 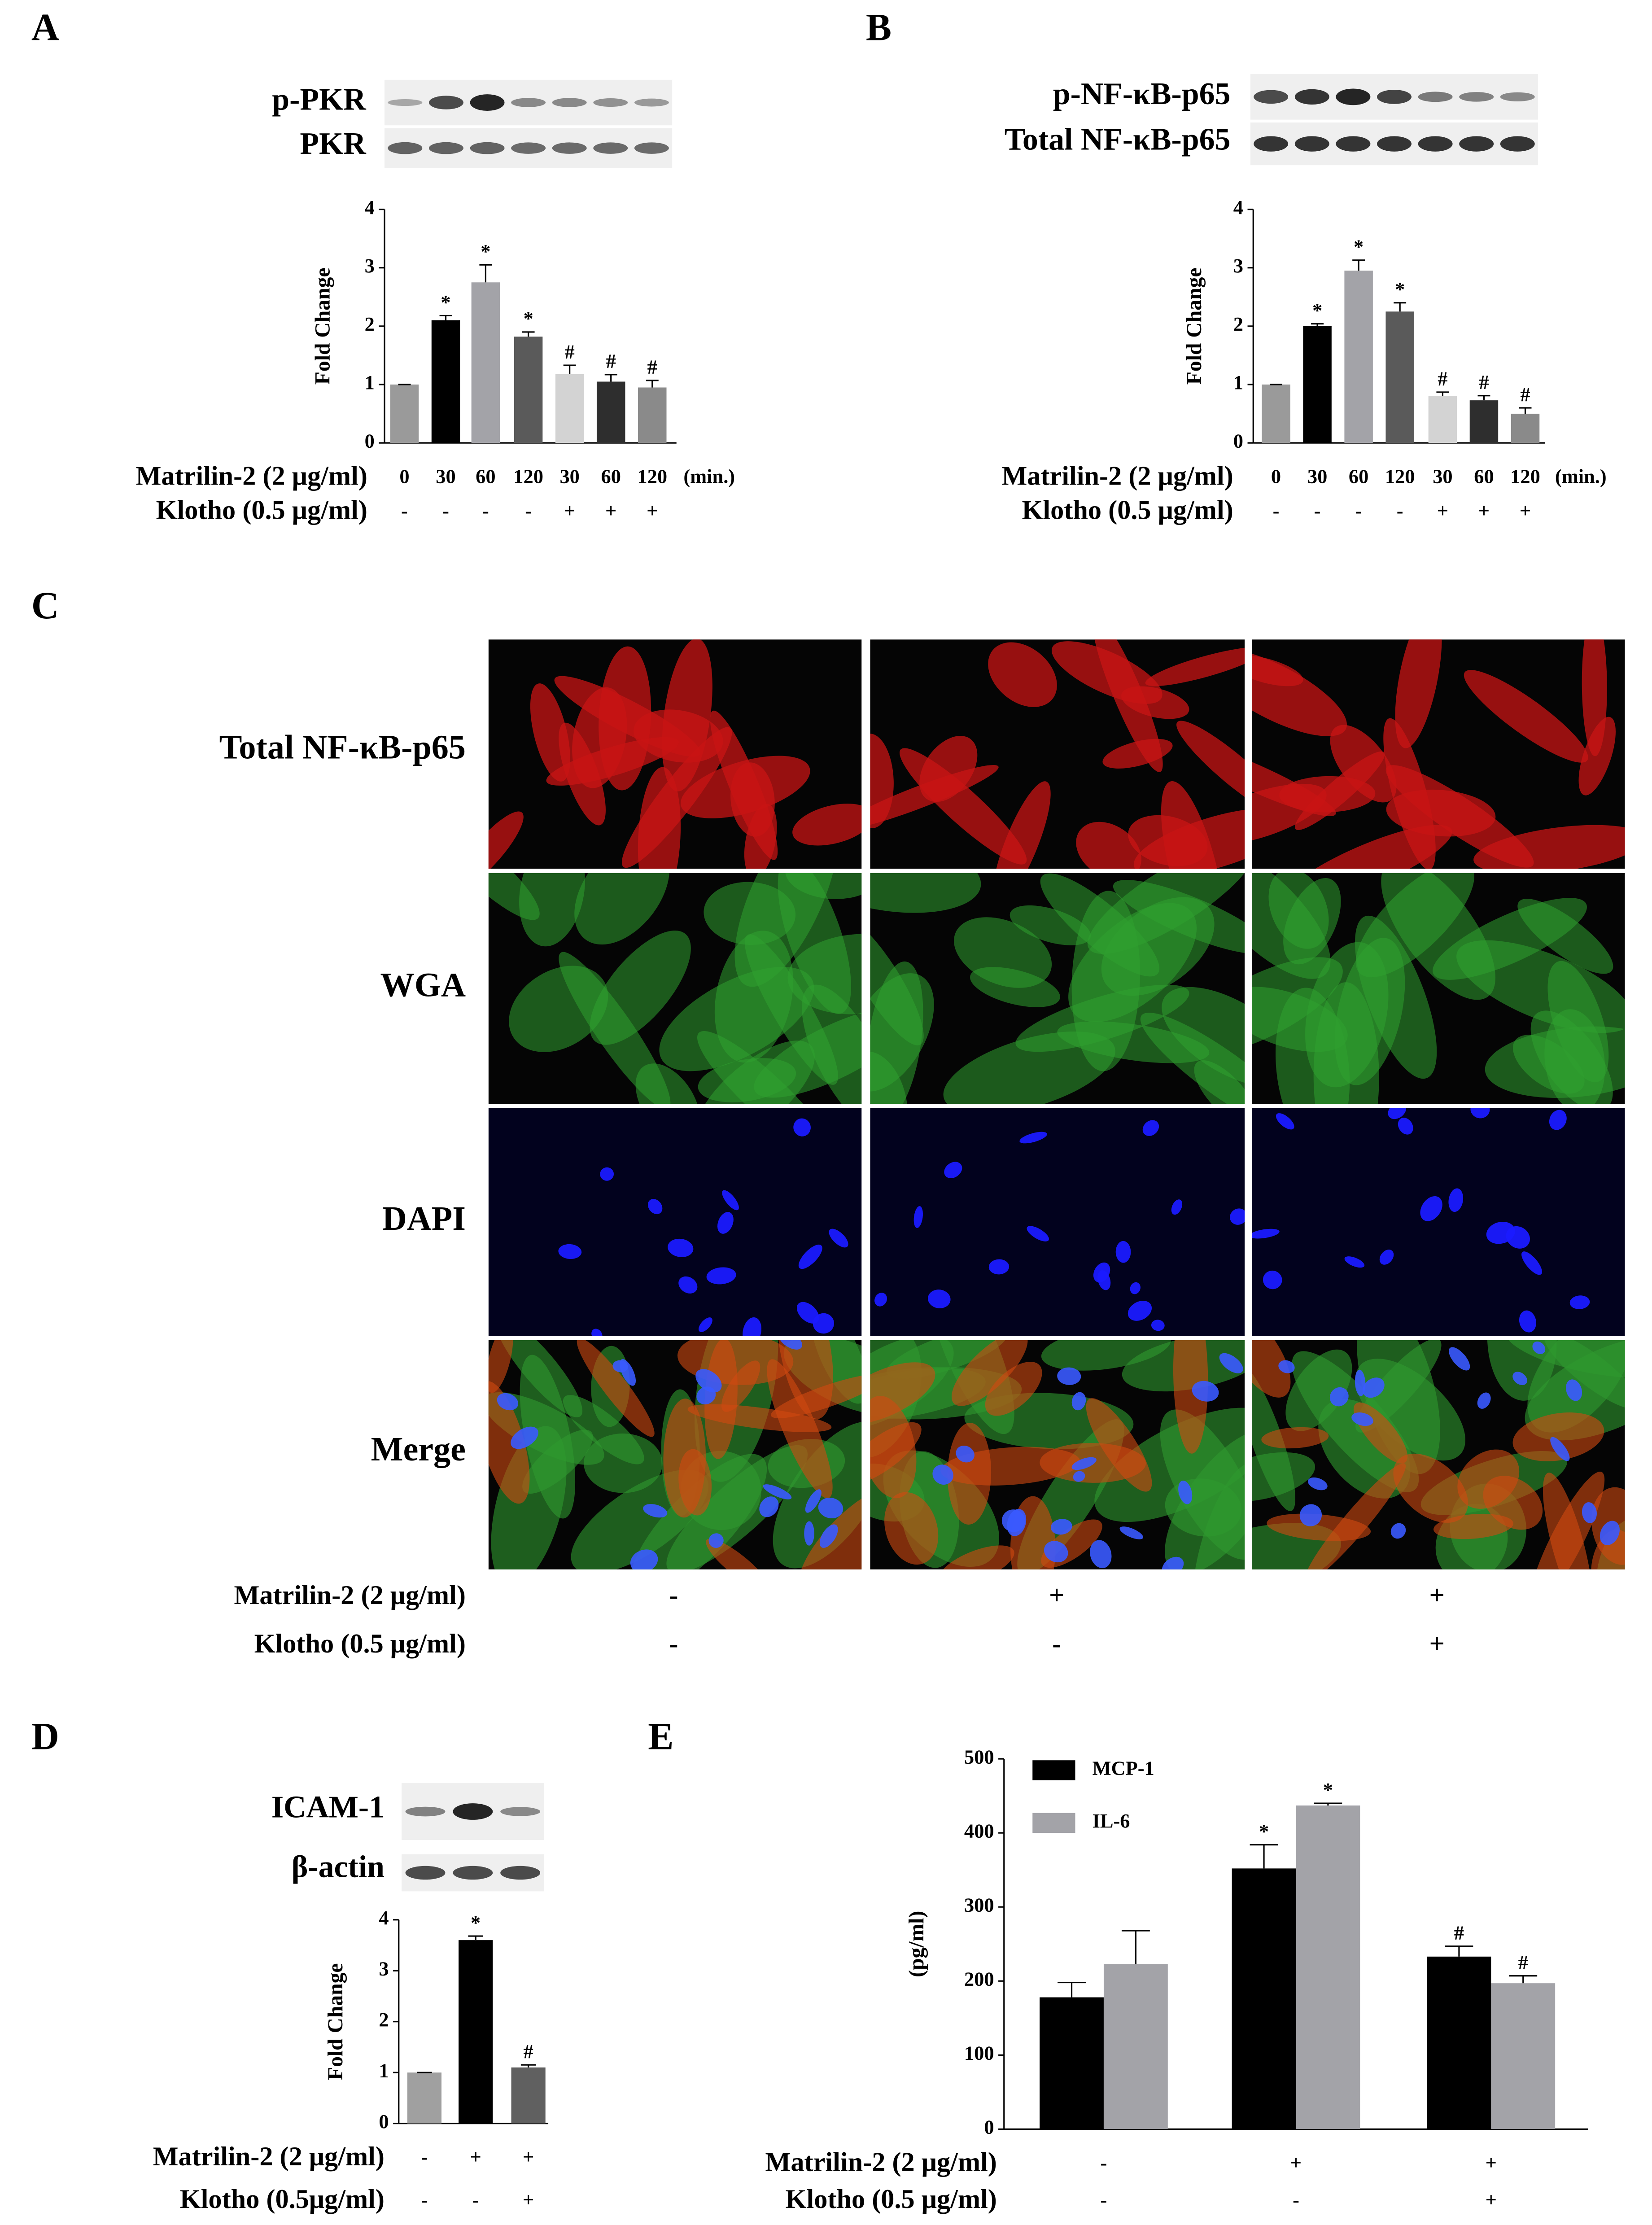 I want to click on y-tick-label: 0, so click(x=384, y=2121).